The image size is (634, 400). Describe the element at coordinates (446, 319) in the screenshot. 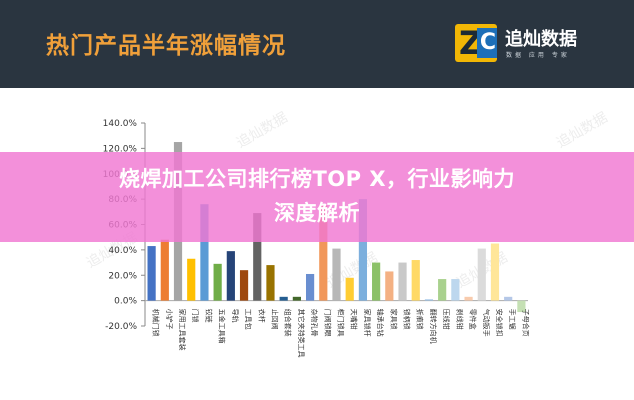

I see `x-tick-label: 压线钳` at that location.